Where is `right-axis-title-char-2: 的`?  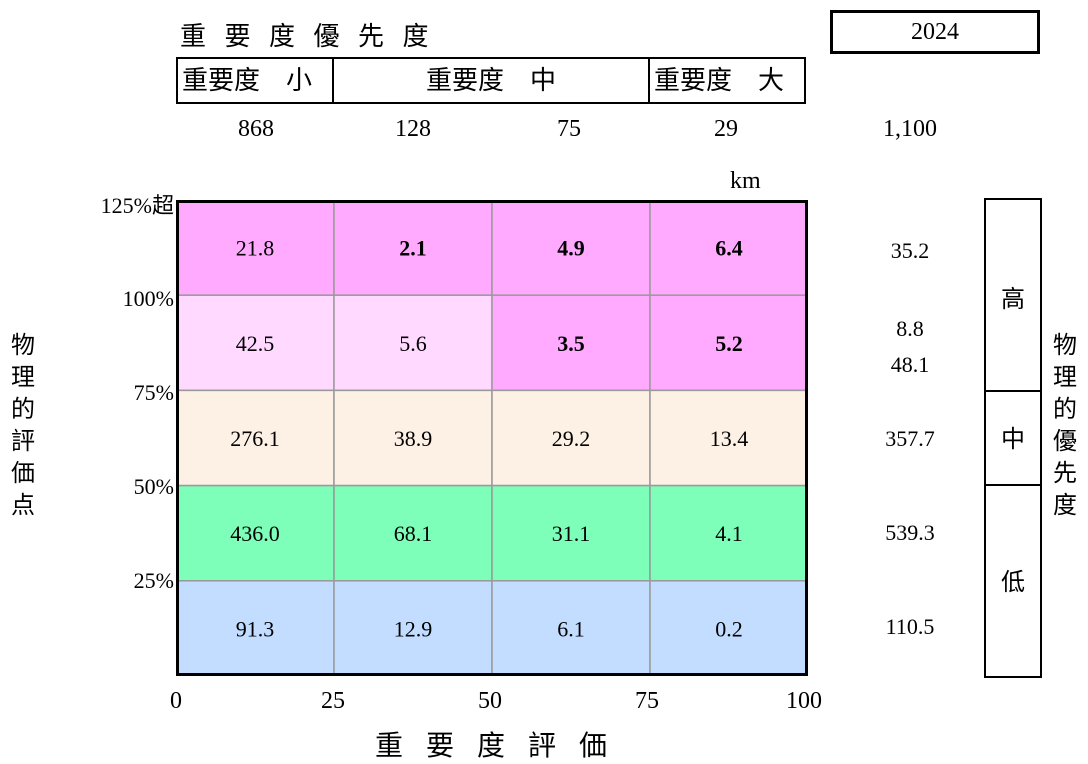
right-axis-title-char-2: 的 is located at coordinates (1065, 410).